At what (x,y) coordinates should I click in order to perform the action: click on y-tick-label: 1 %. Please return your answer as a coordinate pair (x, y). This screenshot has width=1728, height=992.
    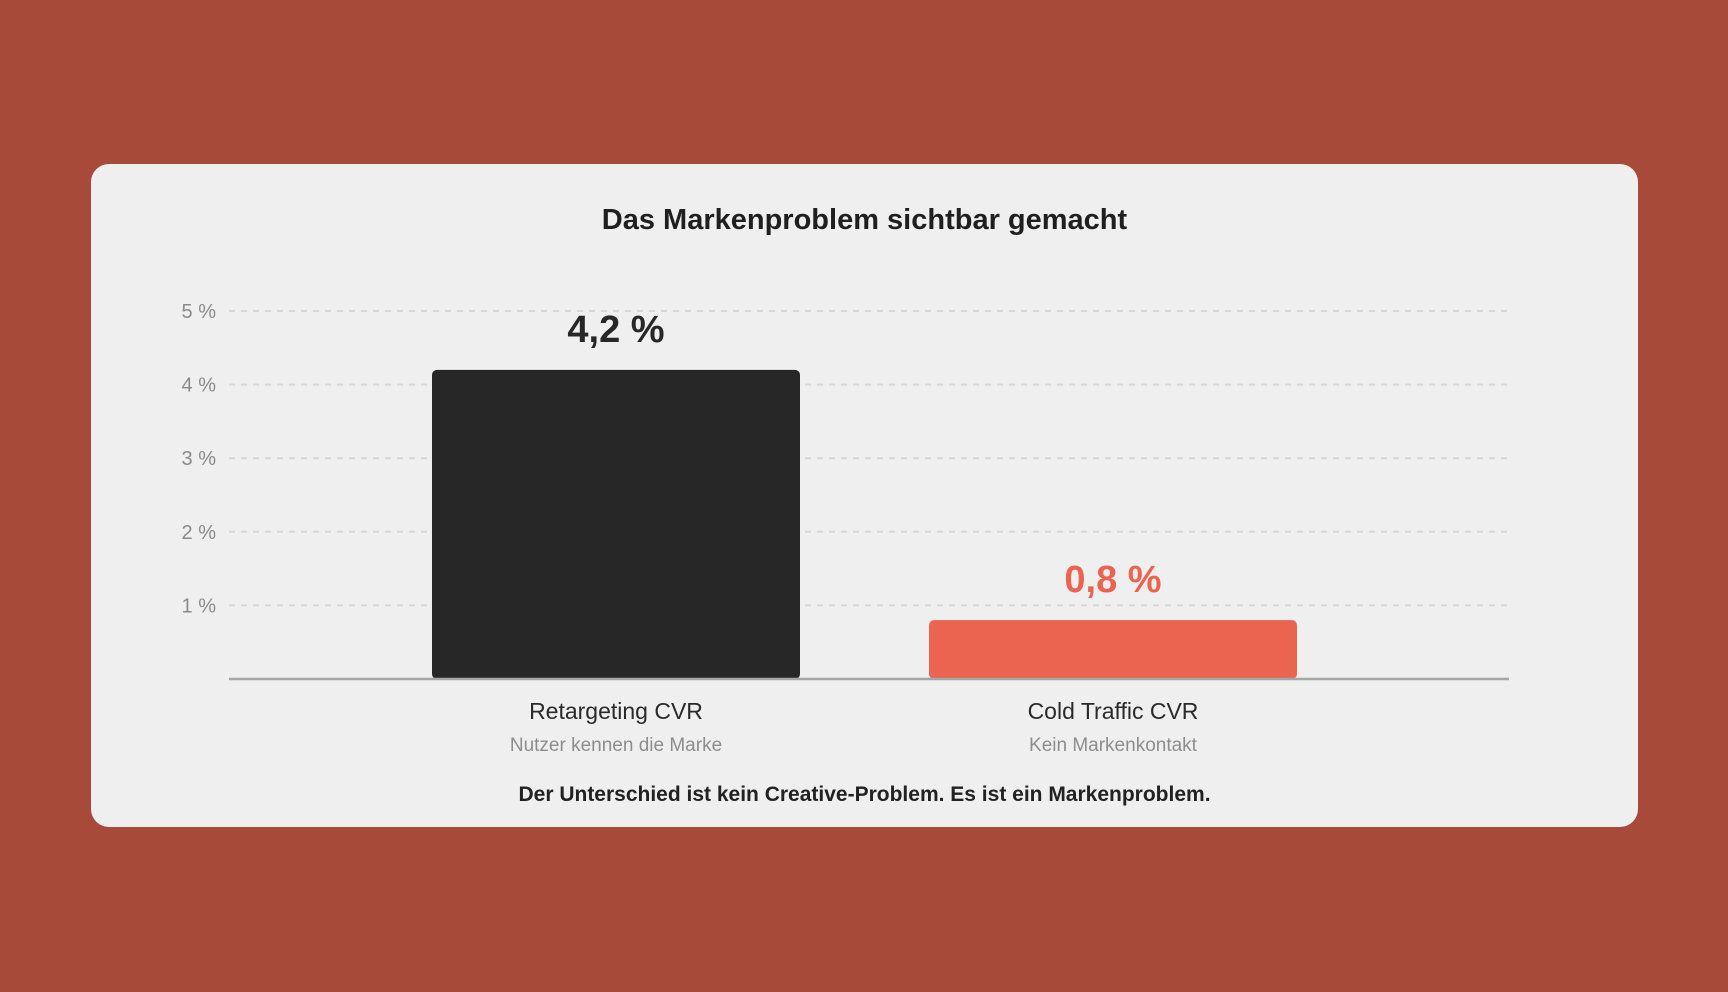
    Looking at the image, I should click on (199, 606).